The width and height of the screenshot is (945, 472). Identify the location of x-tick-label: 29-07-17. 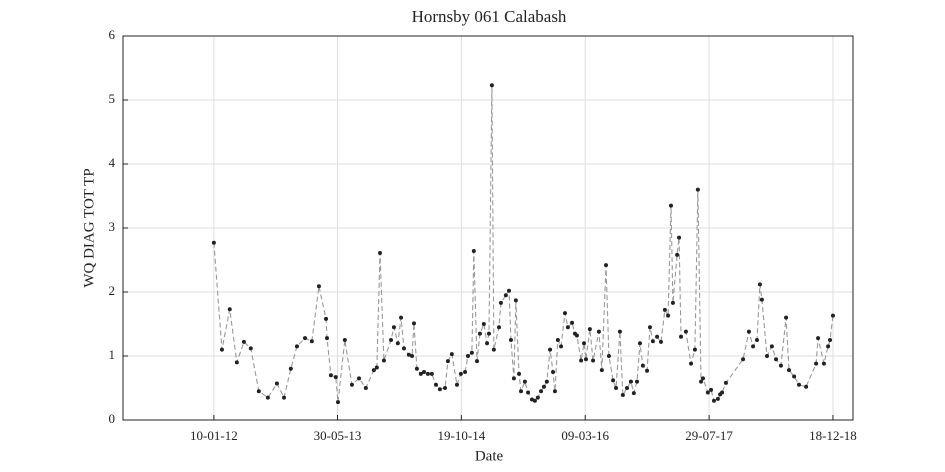
(709, 435).